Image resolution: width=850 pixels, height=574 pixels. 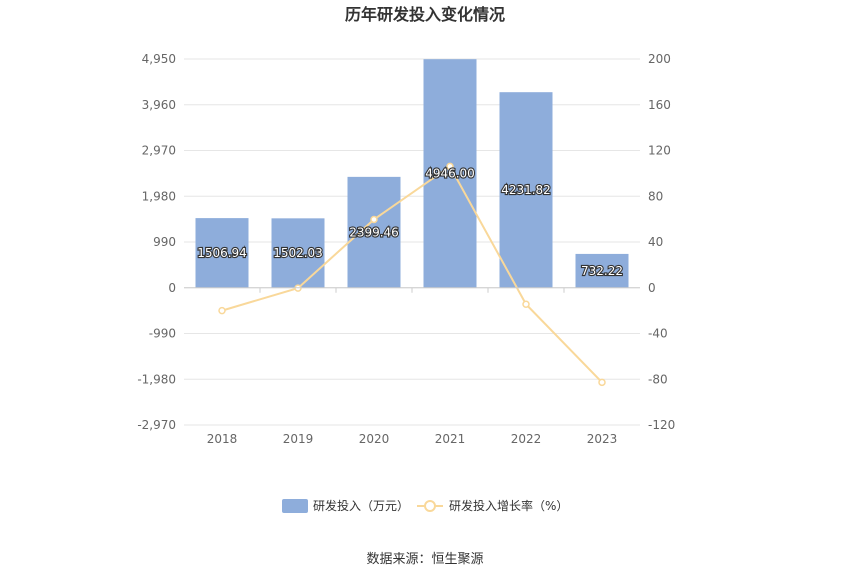 I want to click on legend: 研发投入（万元） 研发投入增长率（%）, so click(x=425, y=505).